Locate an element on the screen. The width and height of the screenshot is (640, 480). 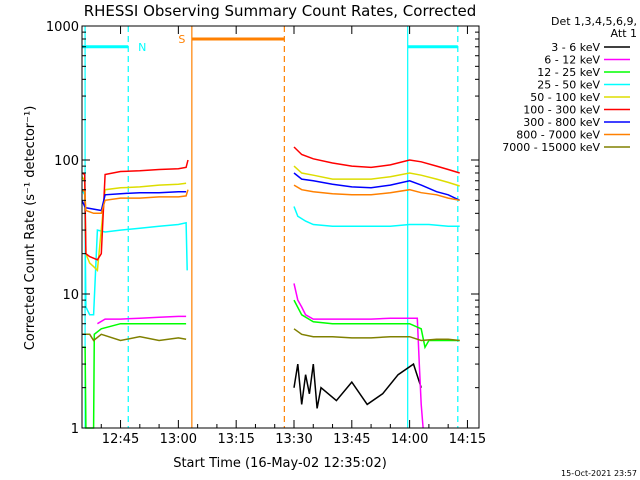
y-tick-label-1: 10 is located at coordinates (70, 295).